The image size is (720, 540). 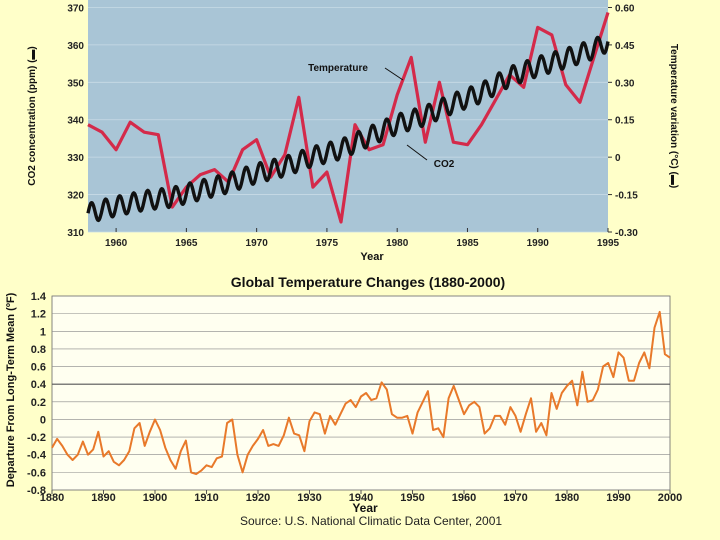 I want to click on co2-x-tick-label: 1995, so click(x=608, y=243).